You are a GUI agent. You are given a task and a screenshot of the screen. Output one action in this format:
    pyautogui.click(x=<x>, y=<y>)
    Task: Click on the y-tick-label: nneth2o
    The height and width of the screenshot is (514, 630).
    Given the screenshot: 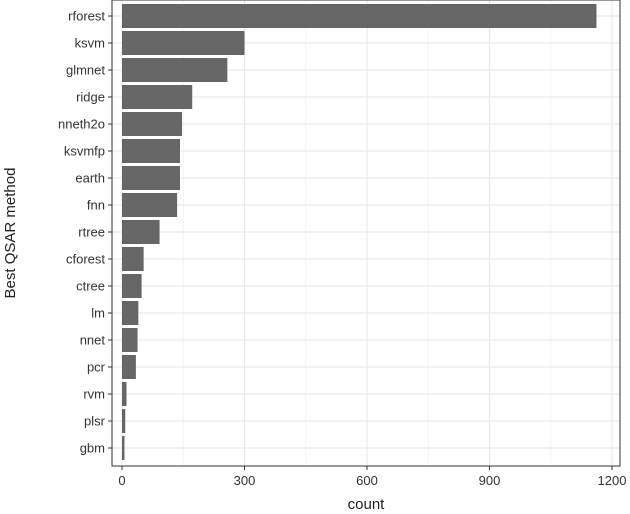 What is the action you would take?
    pyautogui.click(x=81, y=124)
    